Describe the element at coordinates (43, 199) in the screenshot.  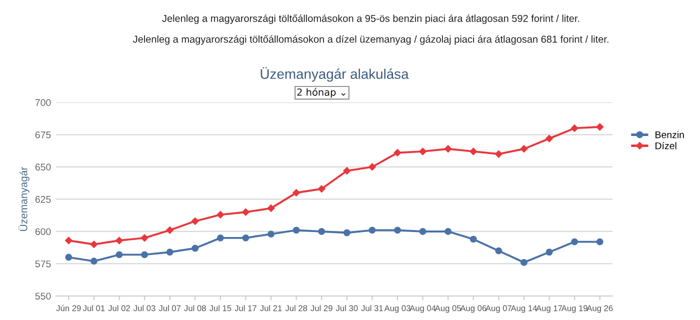
I see `y-tick-label: 625` at that location.